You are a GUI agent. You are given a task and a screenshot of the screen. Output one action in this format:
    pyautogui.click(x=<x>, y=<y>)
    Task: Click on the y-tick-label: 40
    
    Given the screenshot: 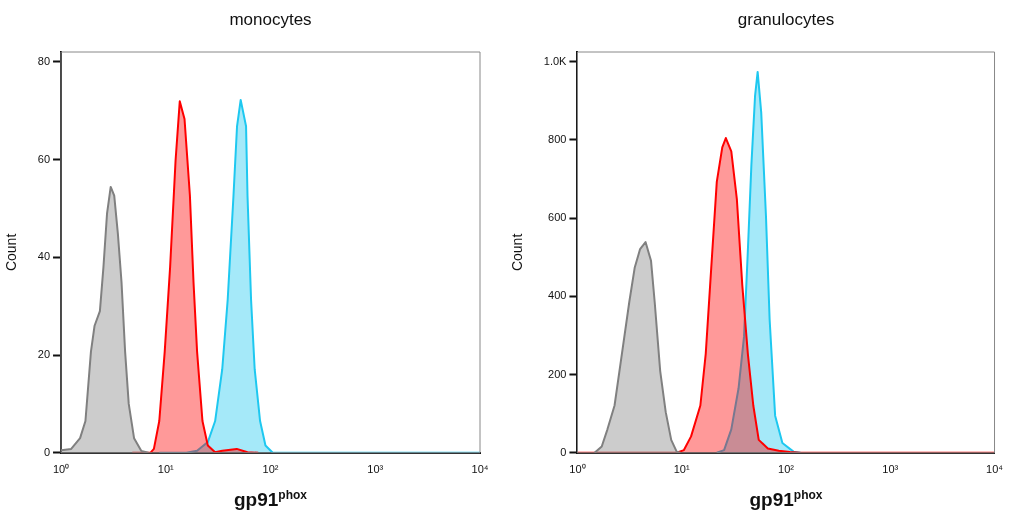 What is the action you would take?
    pyautogui.click(x=44, y=256)
    